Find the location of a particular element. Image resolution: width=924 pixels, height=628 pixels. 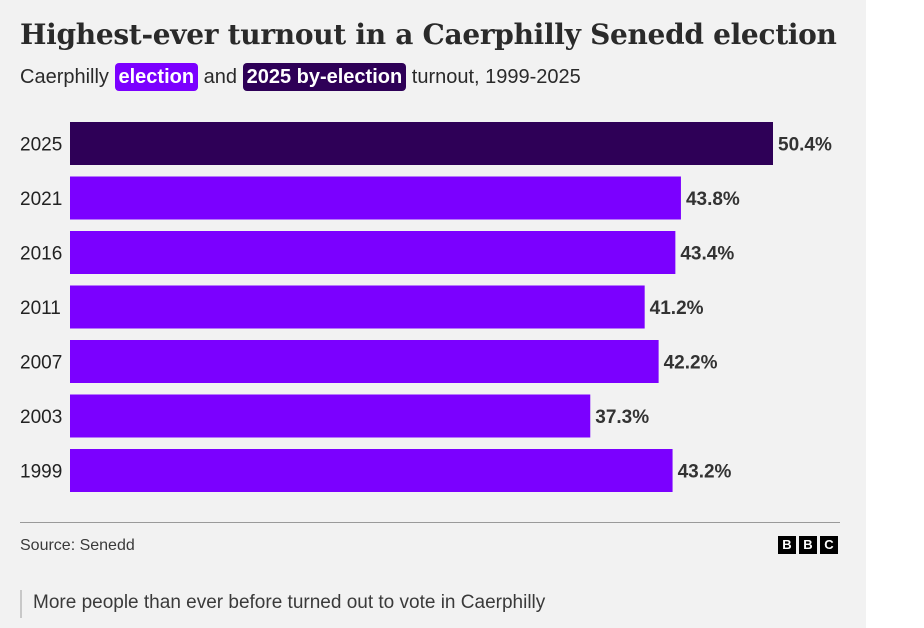

data-label: 37.3% is located at coordinates (622, 417).